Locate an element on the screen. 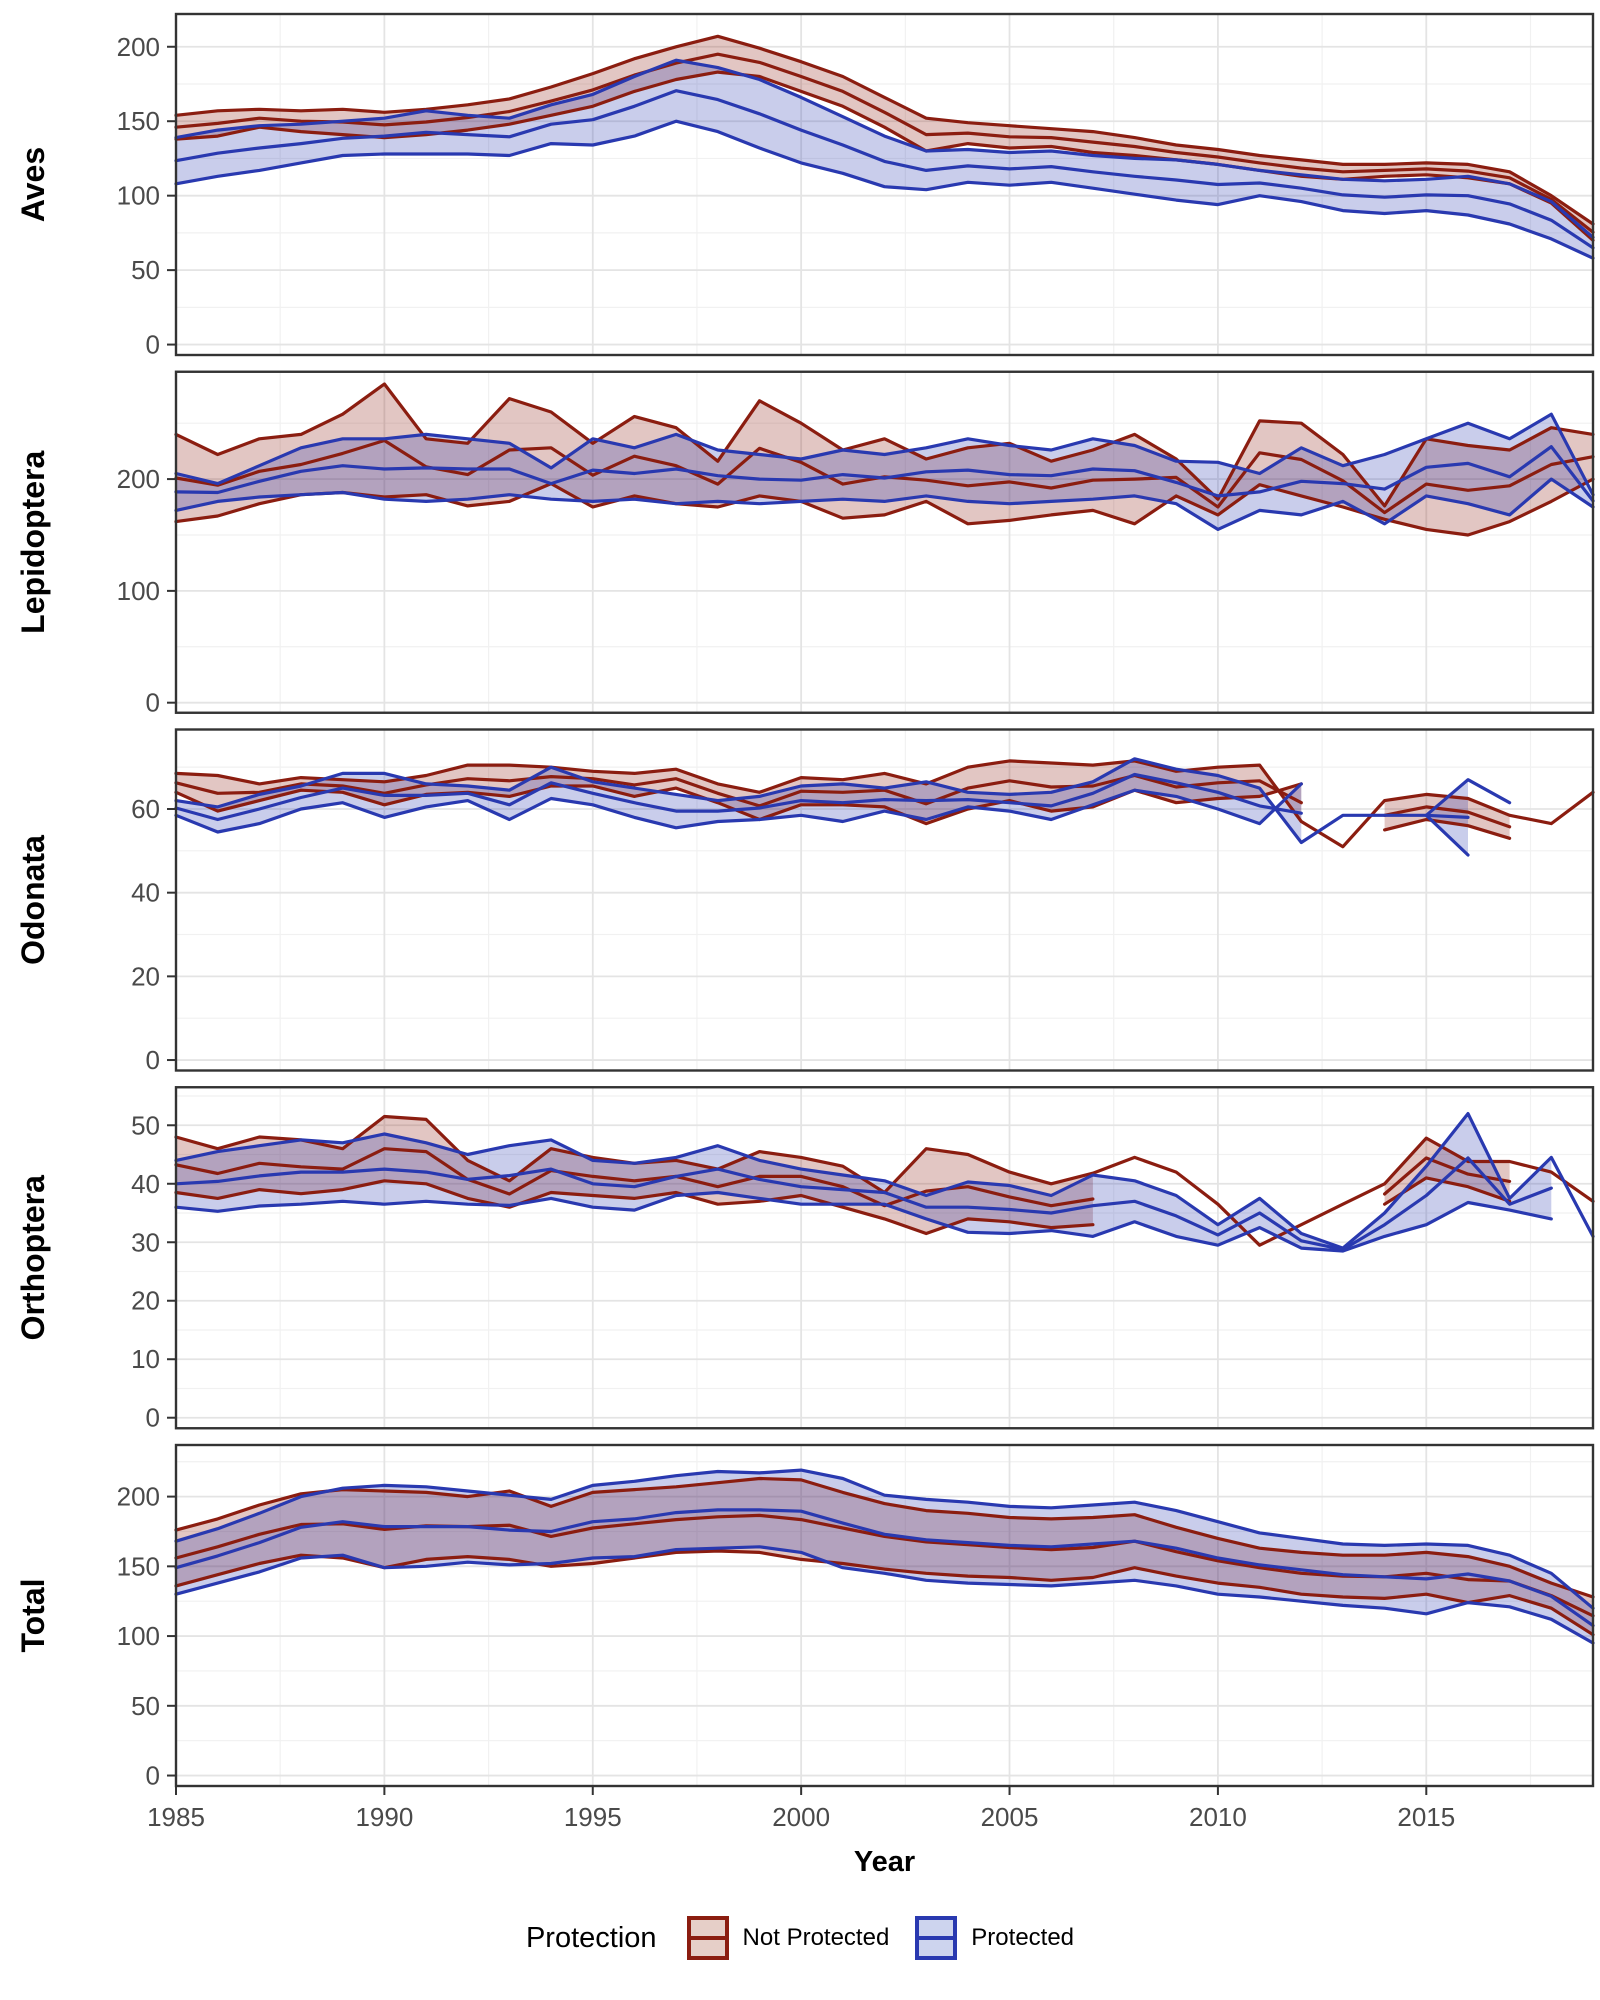 Image resolution: width=1600 pixels, height=2000 pixels. legend-item-protected: Protected is located at coordinates (994, 1938).